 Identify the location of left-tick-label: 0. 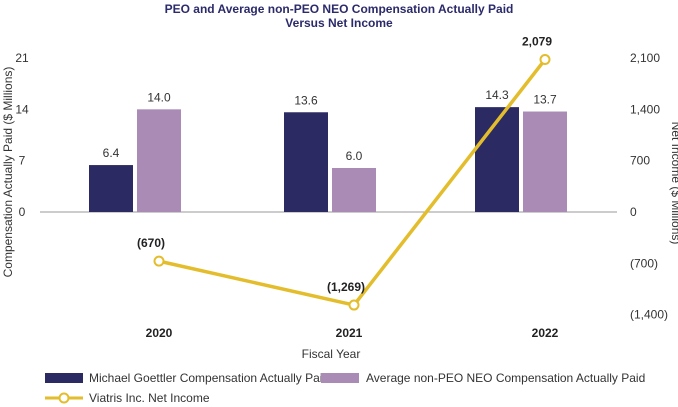
(22, 212).